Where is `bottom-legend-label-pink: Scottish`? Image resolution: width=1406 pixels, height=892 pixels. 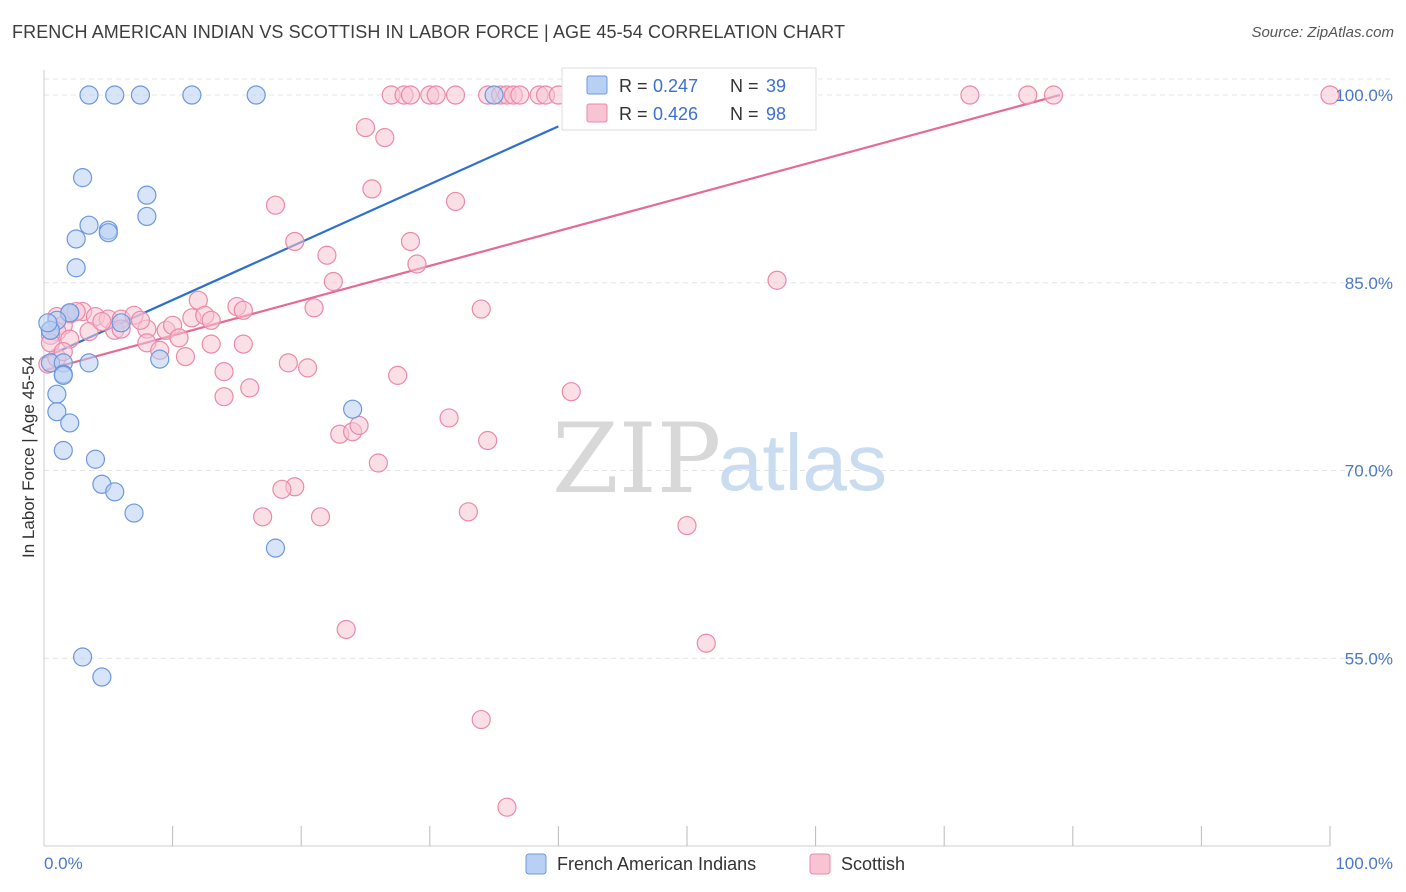 bottom-legend-label-pink: Scottish is located at coordinates (873, 864).